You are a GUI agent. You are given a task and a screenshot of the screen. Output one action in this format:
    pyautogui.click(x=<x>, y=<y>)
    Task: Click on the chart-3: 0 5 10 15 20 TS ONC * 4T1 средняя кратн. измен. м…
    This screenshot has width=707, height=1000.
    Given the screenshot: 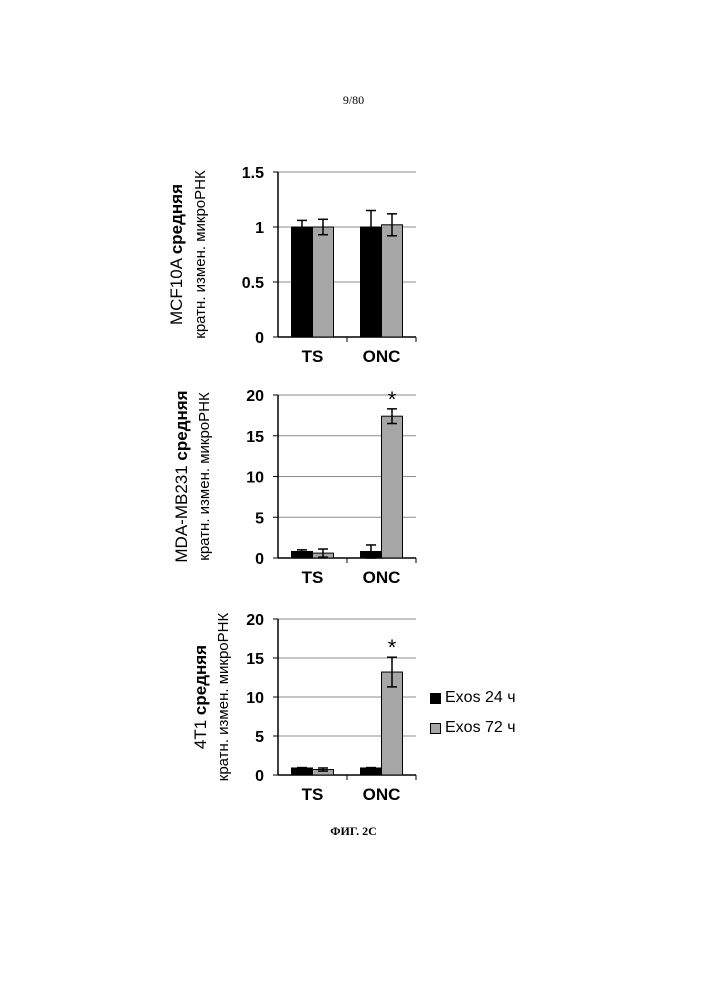 What is the action you would take?
    pyautogui.click(x=303, y=708)
    